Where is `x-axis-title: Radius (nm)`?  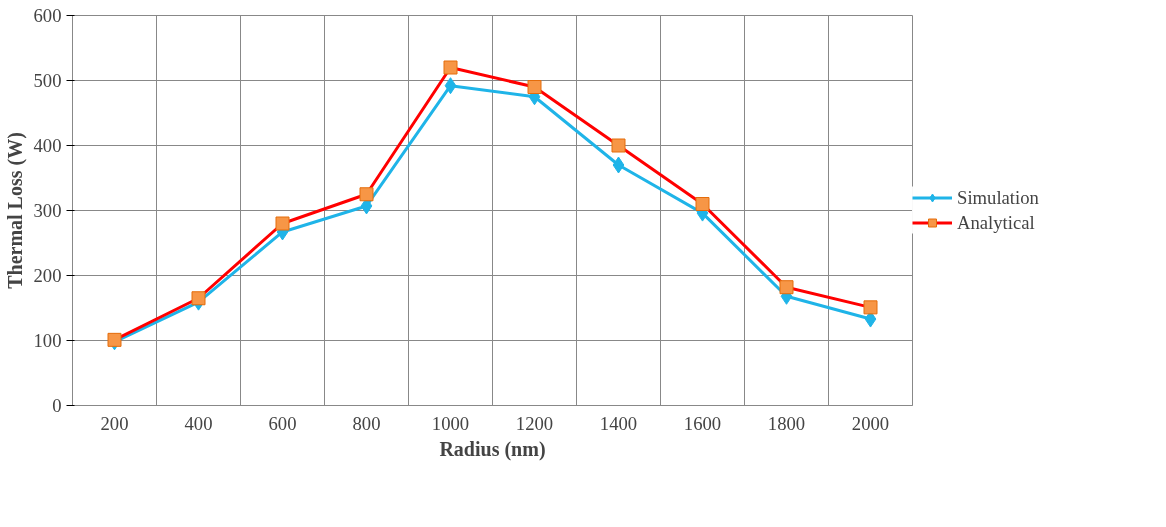 x-axis-title: Radius (nm) is located at coordinates (492, 449).